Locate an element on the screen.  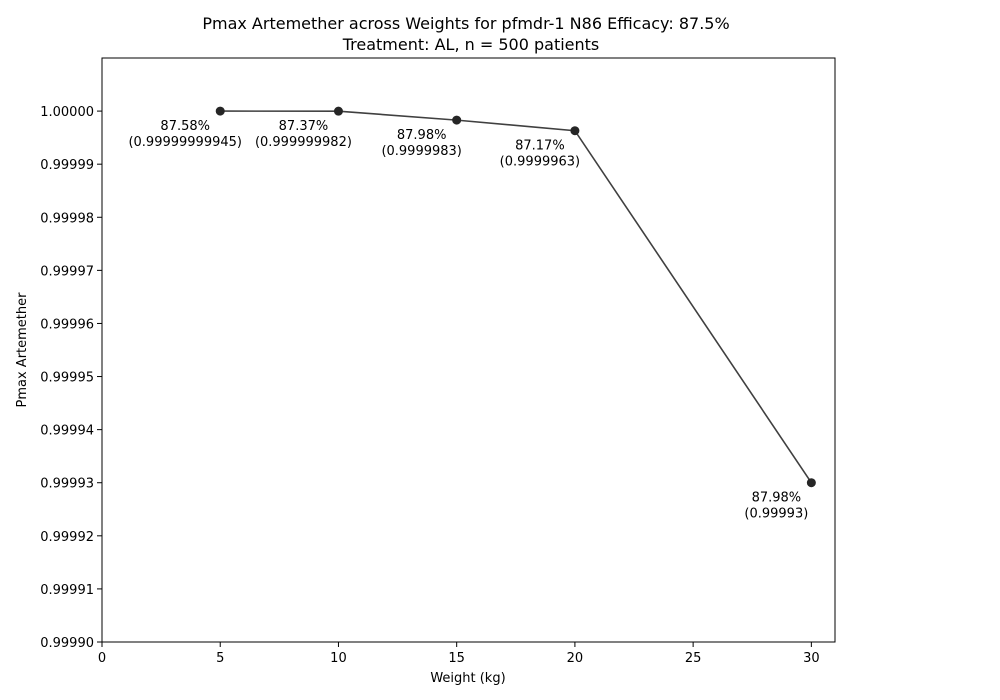
y-tick-label: 0.99991 is located at coordinates (67, 590).